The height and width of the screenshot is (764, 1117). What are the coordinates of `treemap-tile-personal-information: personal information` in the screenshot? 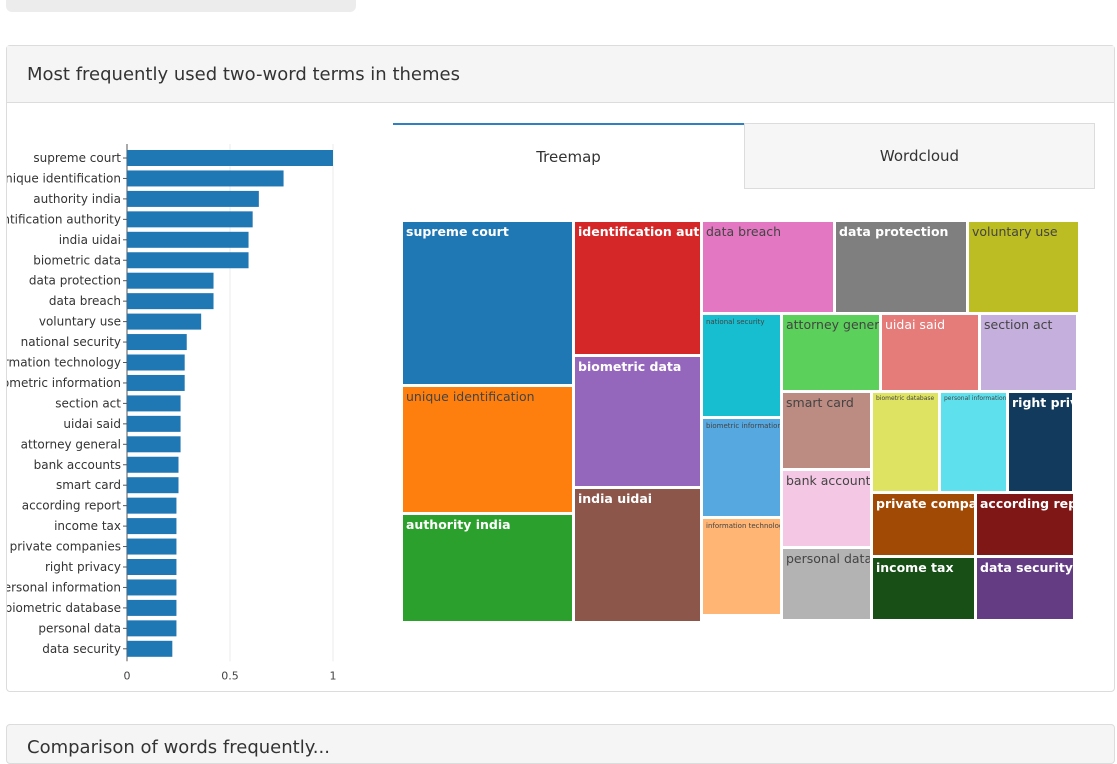 It's located at (973, 442).